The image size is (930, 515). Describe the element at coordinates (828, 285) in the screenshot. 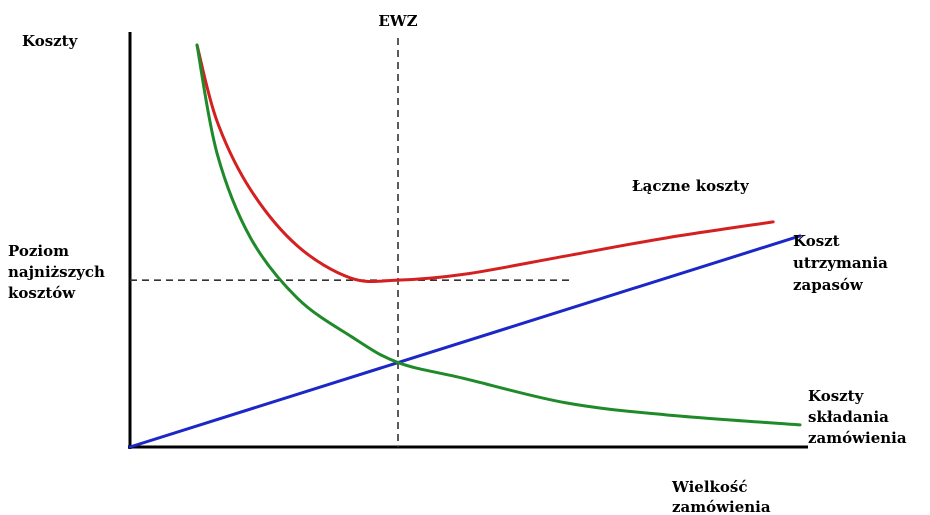

I see `holding-cost-label-line: zapasów` at that location.